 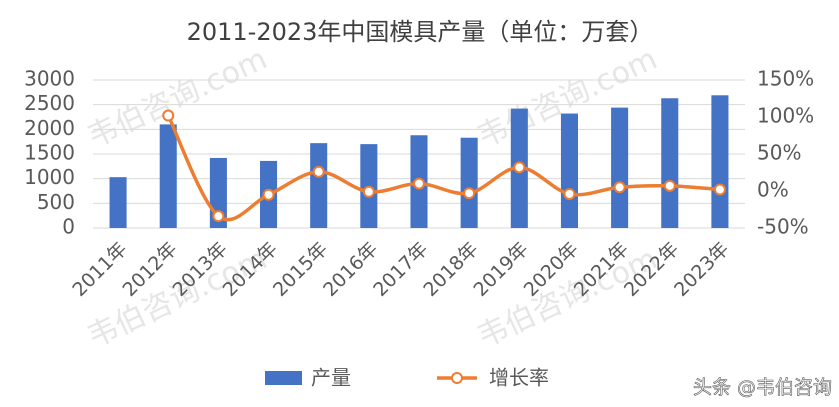 I want to click on x-tick-label: 2017年, so click(x=400, y=269).